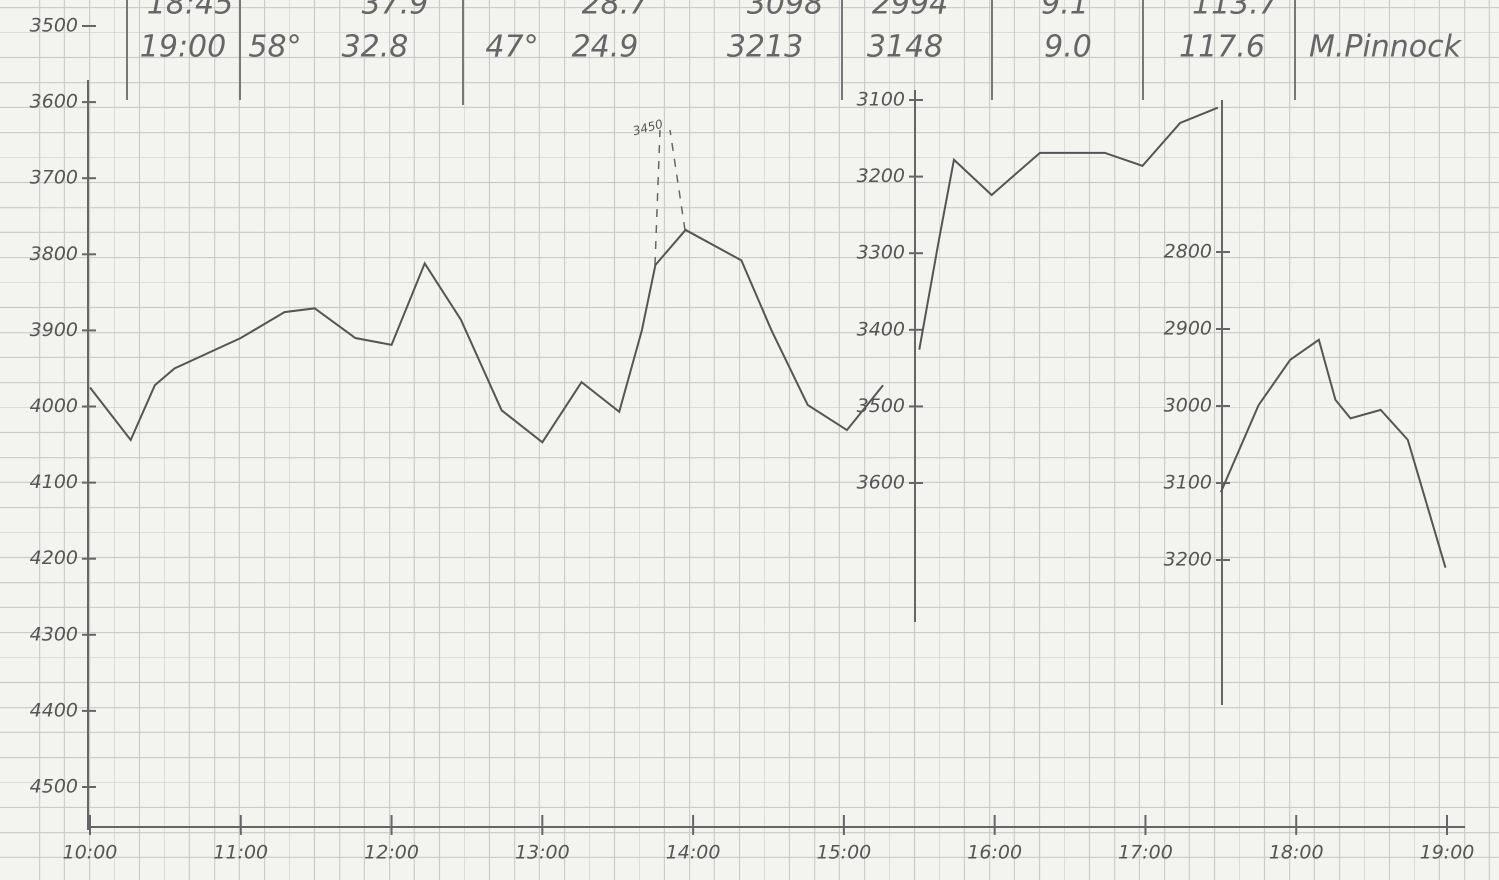 This screenshot has height=880, width=1499. Describe the element at coordinates (240, 853) in the screenshot. I see `x-tick-label: 11:00` at that location.